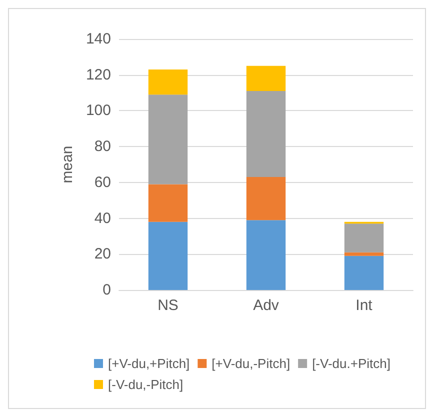  I want to click on legend-label: [+V-du,-Pitch], so click(251, 363).